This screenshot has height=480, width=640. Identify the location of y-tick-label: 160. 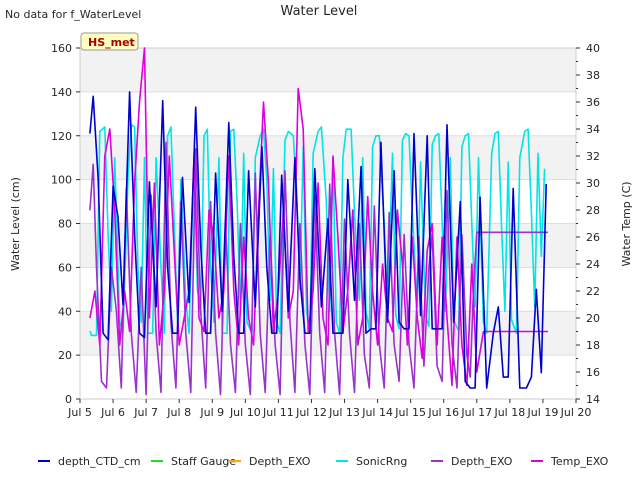
(61, 48).